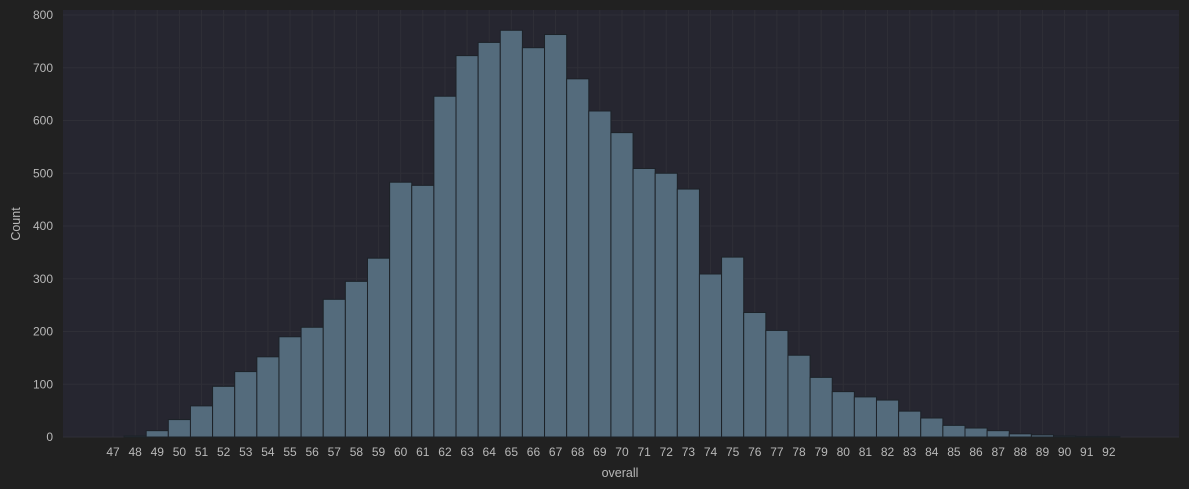 This screenshot has height=489, width=1189. I want to click on x-tick-label-63: 63, so click(467, 452).